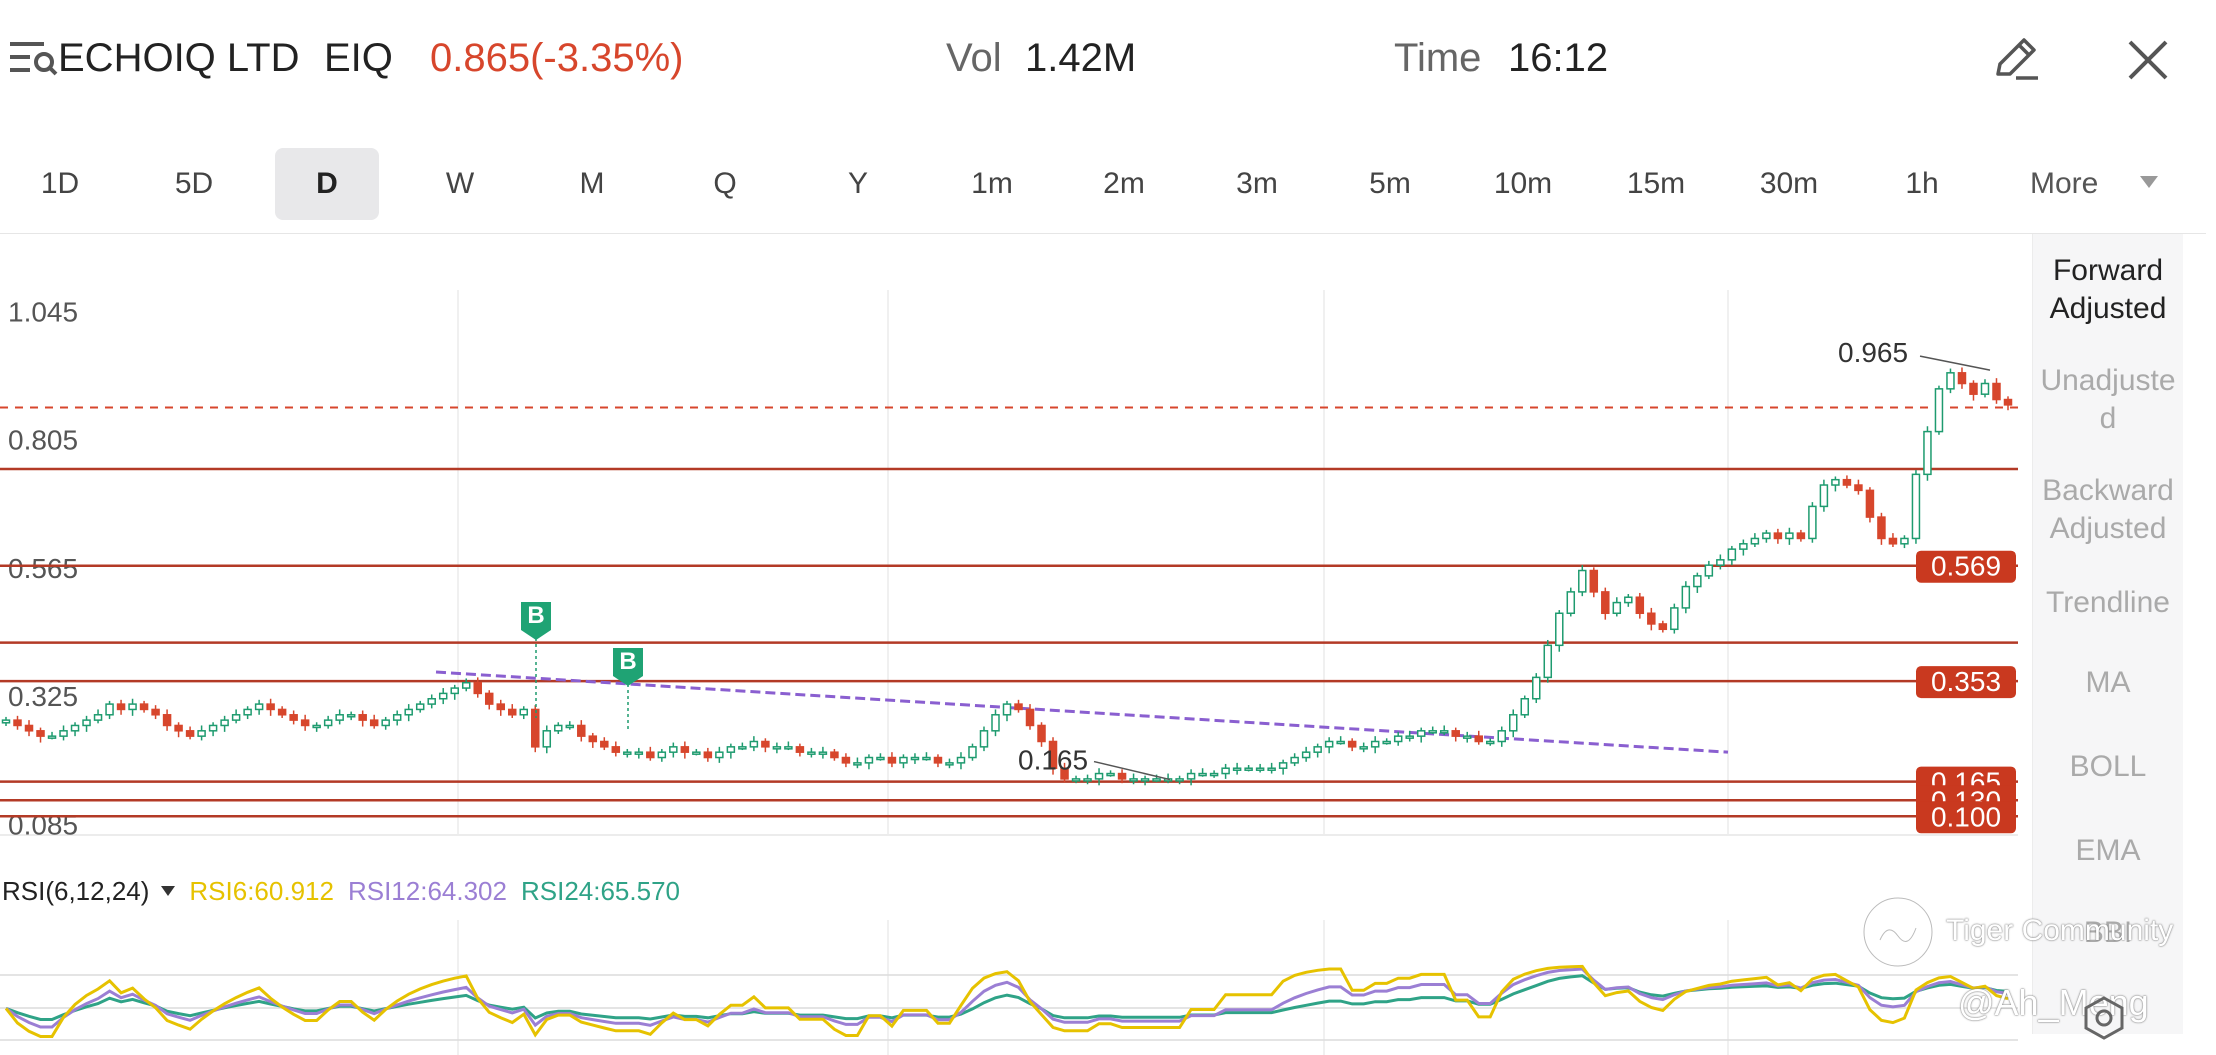 This screenshot has height=1055, width=2216. Describe the element at coordinates (2104, 1018) in the screenshot. I see `settings-hexagon-icon` at that location.